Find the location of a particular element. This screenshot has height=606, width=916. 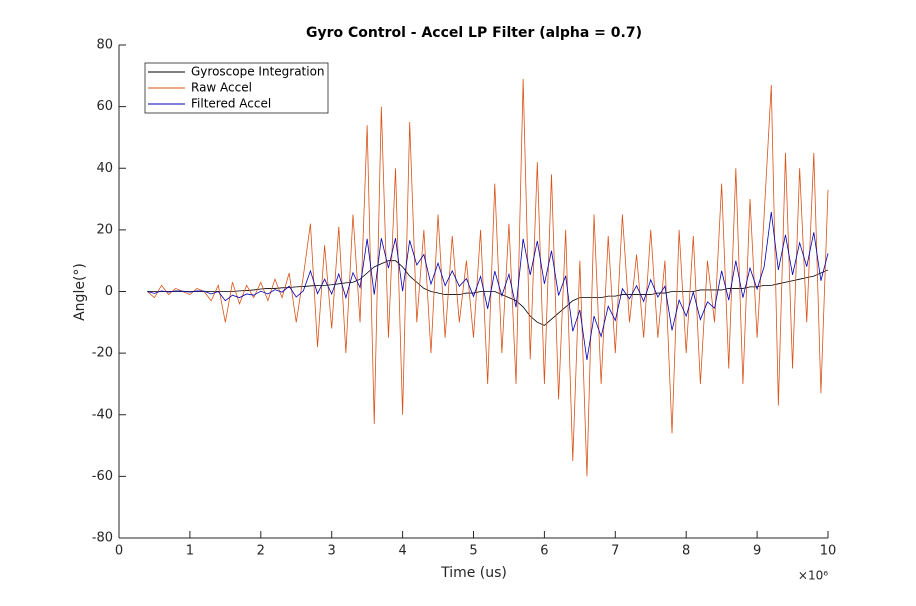

y-tick-label: 60 is located at coordinates (104, 106).